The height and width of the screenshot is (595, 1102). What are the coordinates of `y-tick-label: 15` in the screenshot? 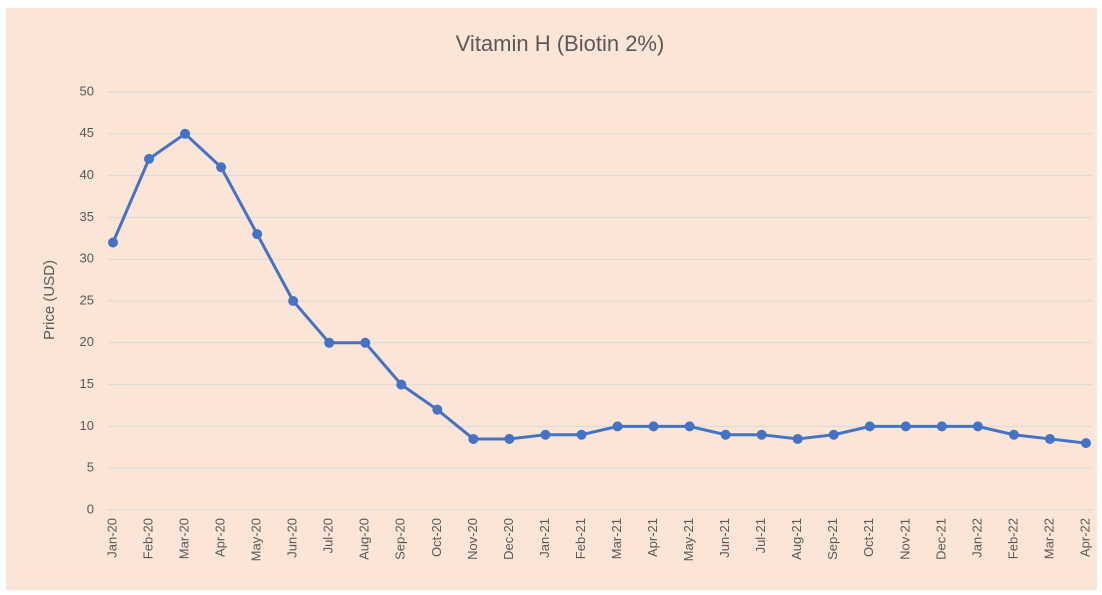 It's located at (87, 383).